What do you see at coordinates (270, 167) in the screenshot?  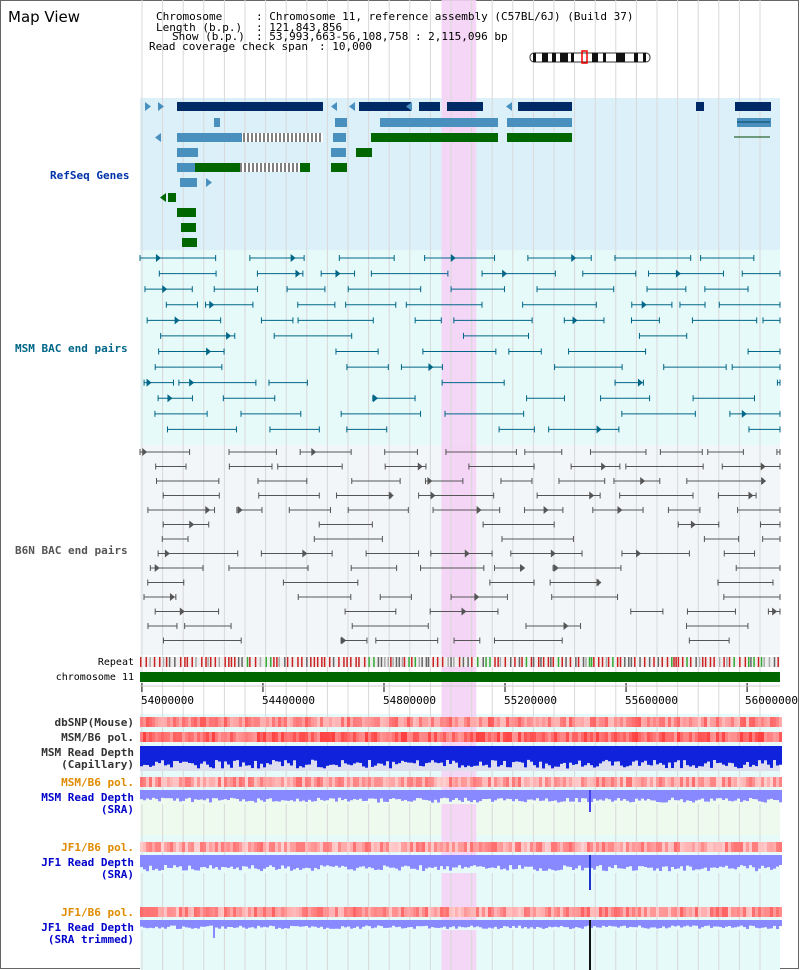 I see `gene-feature` at bounding box center [270, 167].